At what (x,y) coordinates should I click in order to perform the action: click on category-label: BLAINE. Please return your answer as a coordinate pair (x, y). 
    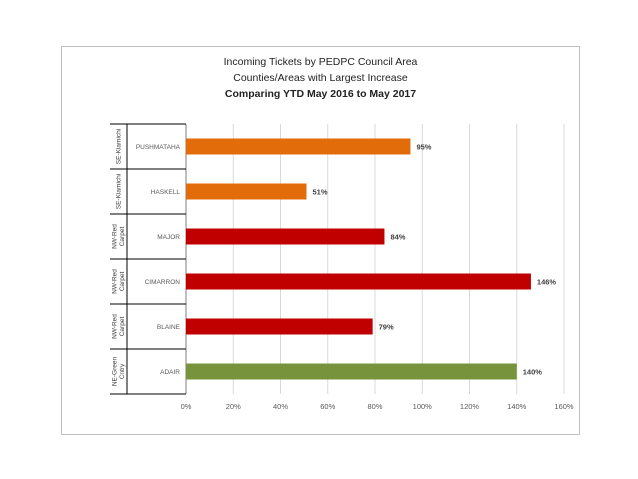
    Looking at the image, I should click on (169, 327).